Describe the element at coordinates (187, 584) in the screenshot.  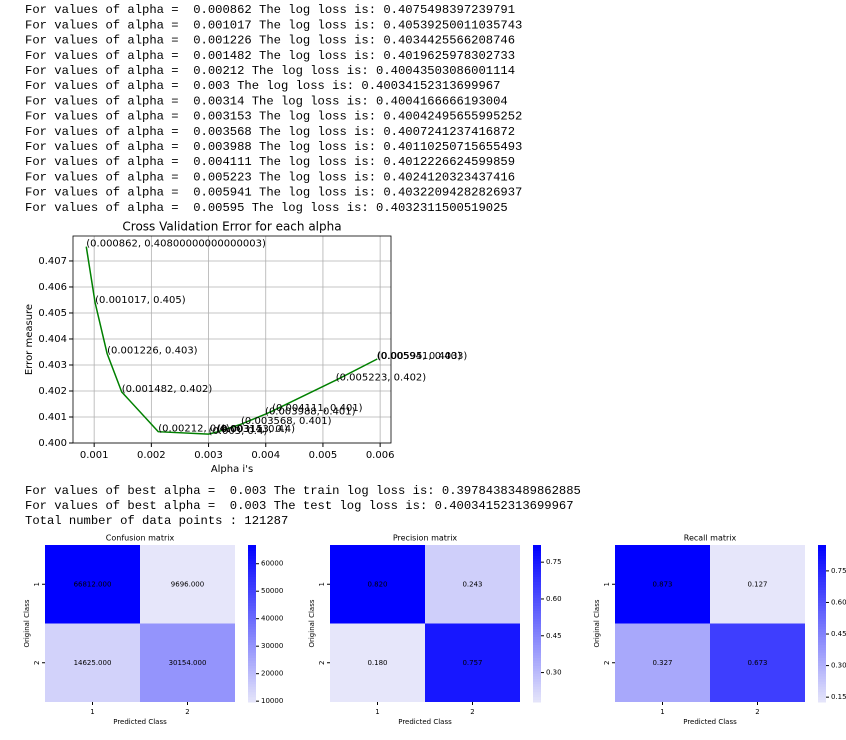
I see `cell-label: 9696.000` at that location.